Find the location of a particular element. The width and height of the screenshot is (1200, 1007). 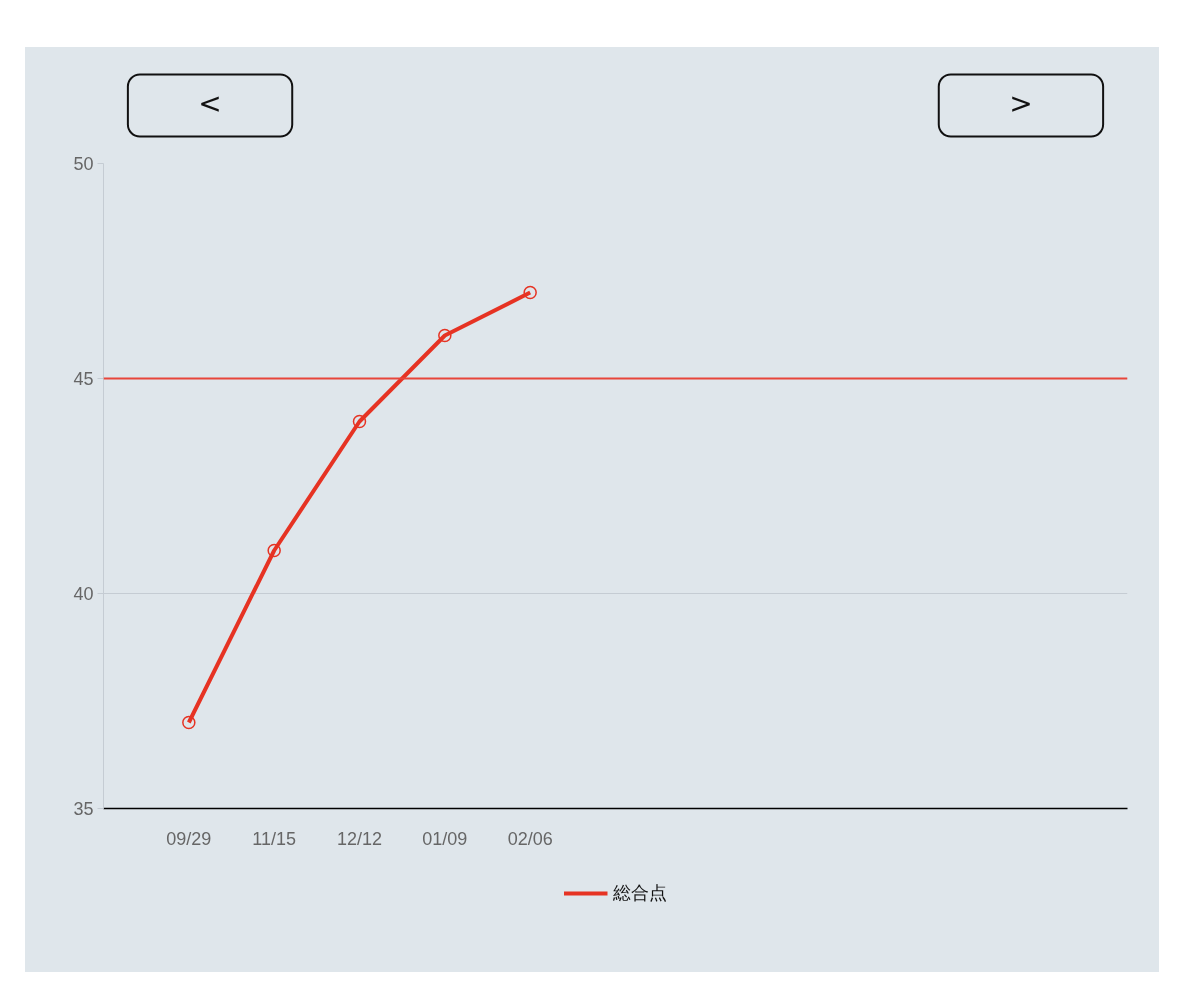

x-tick-label: 02/06 is located at coordinates (530, 838).